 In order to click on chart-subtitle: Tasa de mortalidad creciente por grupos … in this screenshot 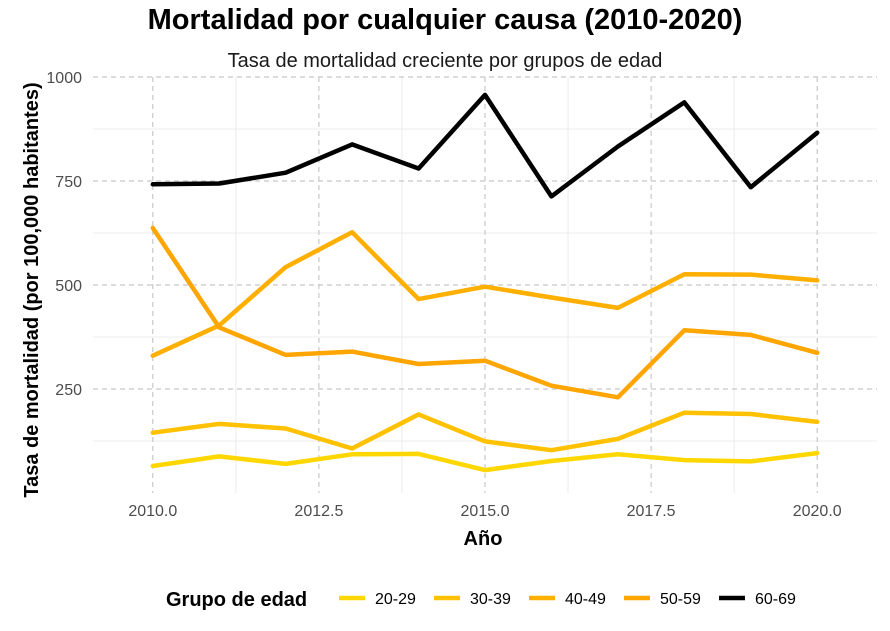, I will do `click(445, 61)`.